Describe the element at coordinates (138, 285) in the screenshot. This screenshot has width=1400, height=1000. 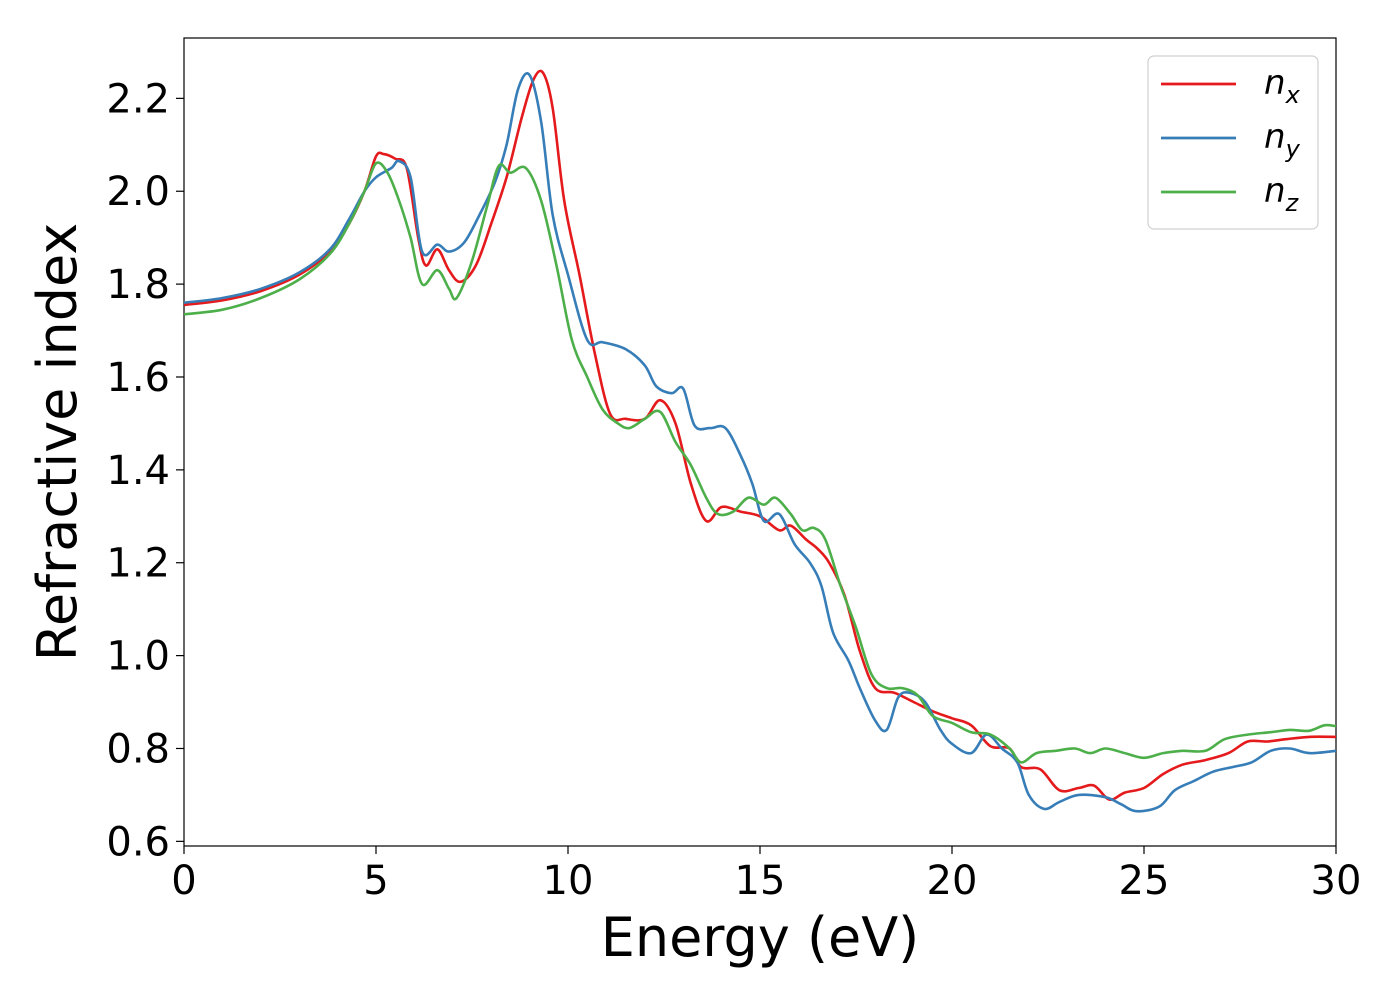
I see `y-tick-label: 1.8` at that location.